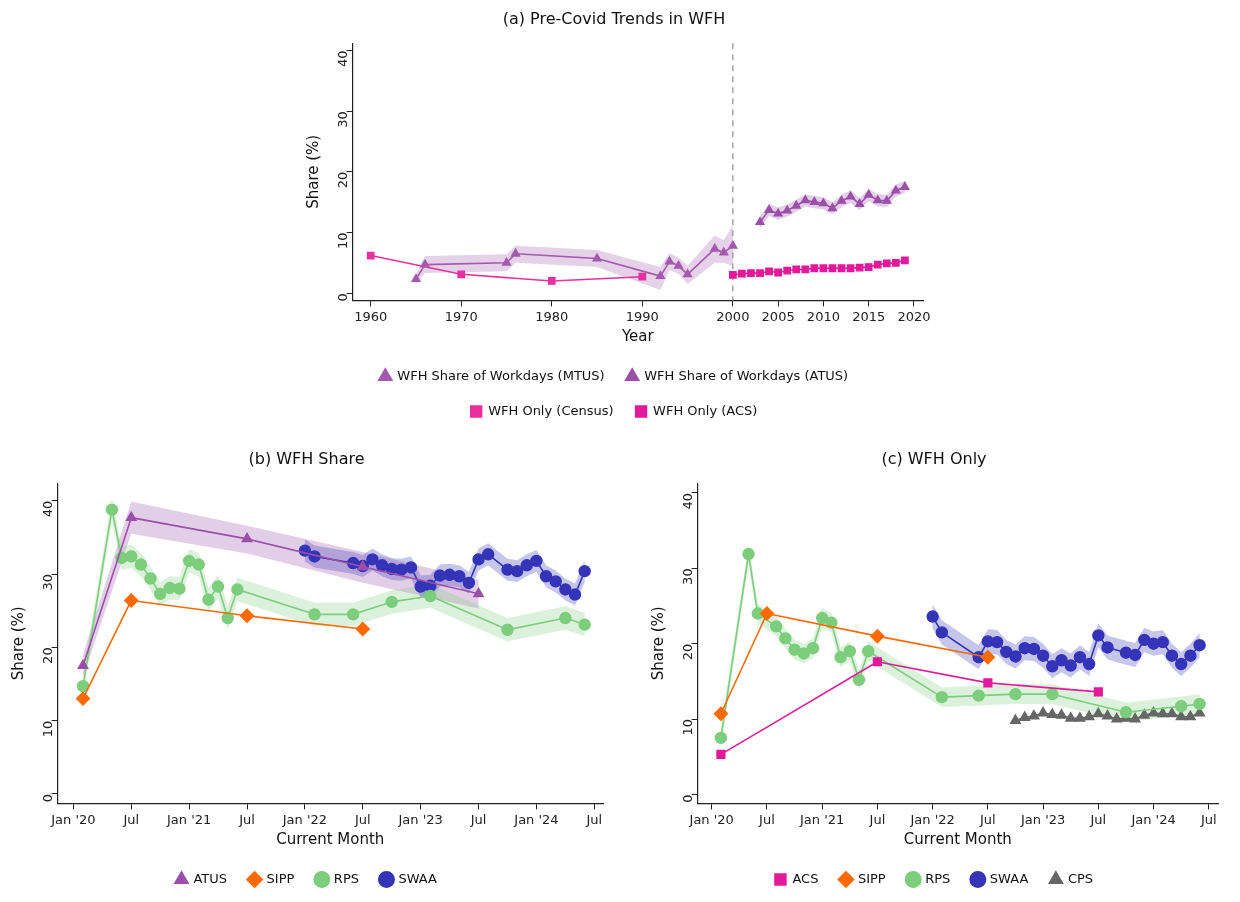  Describe the element at coordinates (934, 458) in the screenshot. I see `chart-title: (c) WFH Only` at that location.